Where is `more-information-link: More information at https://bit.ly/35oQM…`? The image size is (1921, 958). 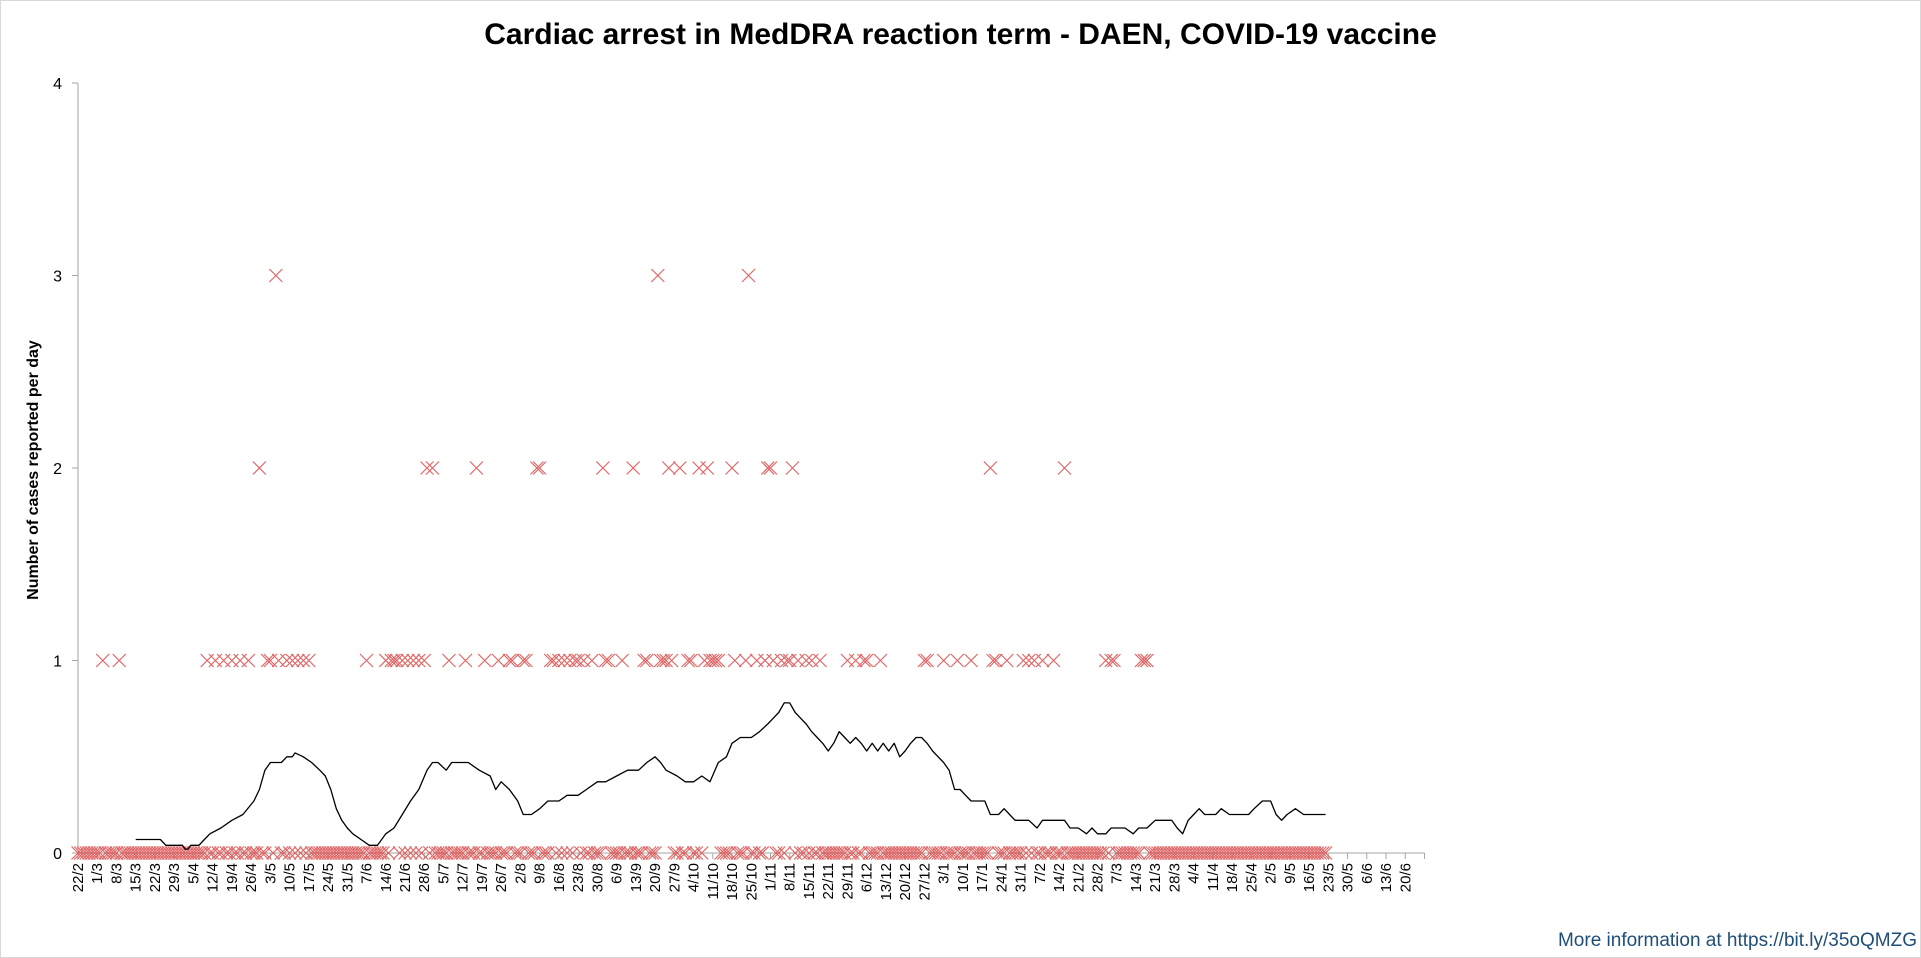
more-information-link: More information at https://bit.ly/35oQM… is located at coordinates (1737, 940).